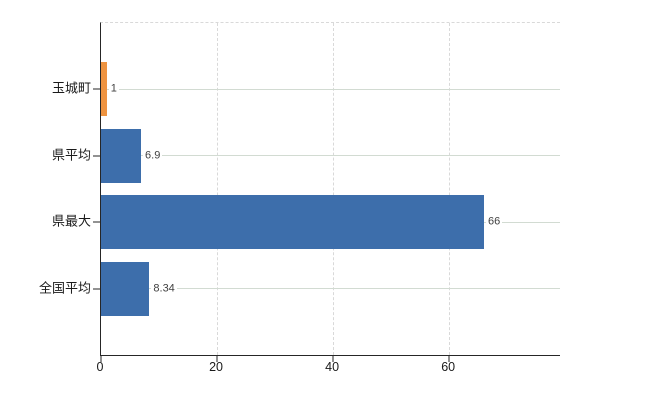 Image resolution: width=650 pixels, height=400 pixels. I want to click on category-label: 玉城町, so click(71, 88).